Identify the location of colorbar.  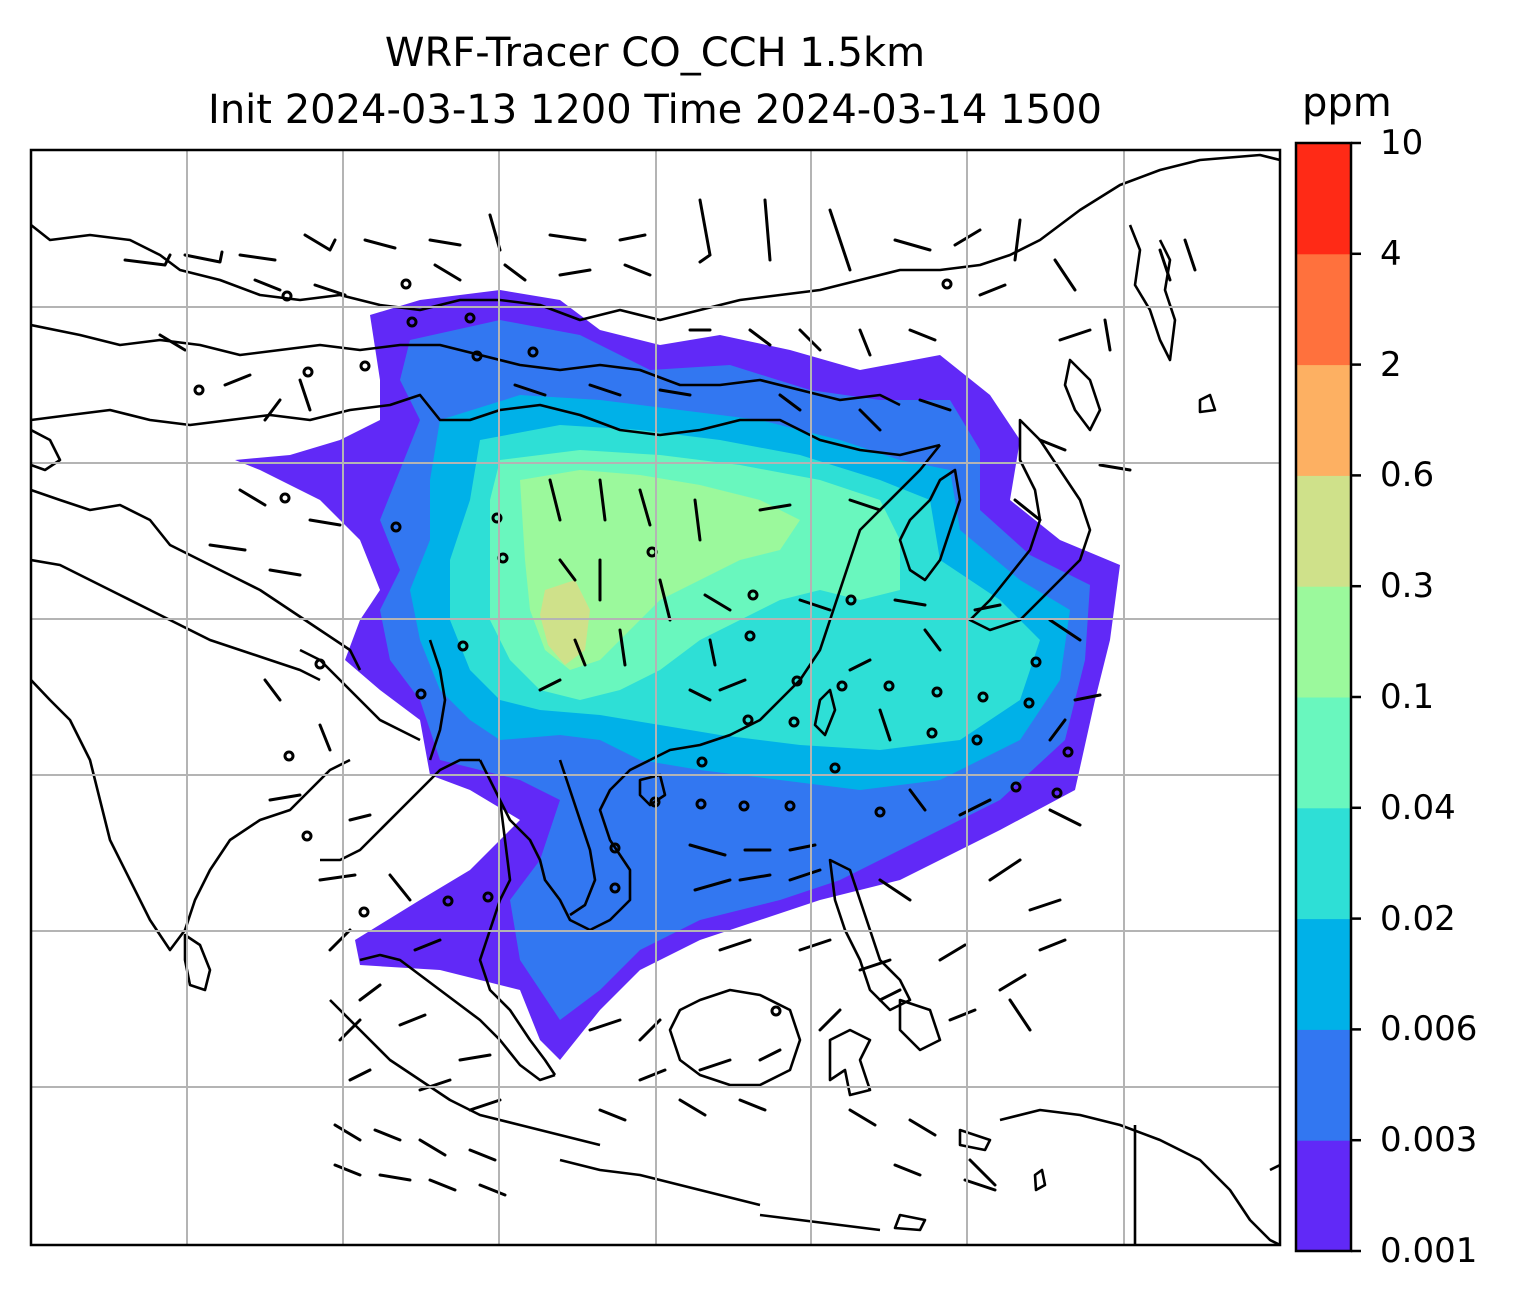
(1327, 697).